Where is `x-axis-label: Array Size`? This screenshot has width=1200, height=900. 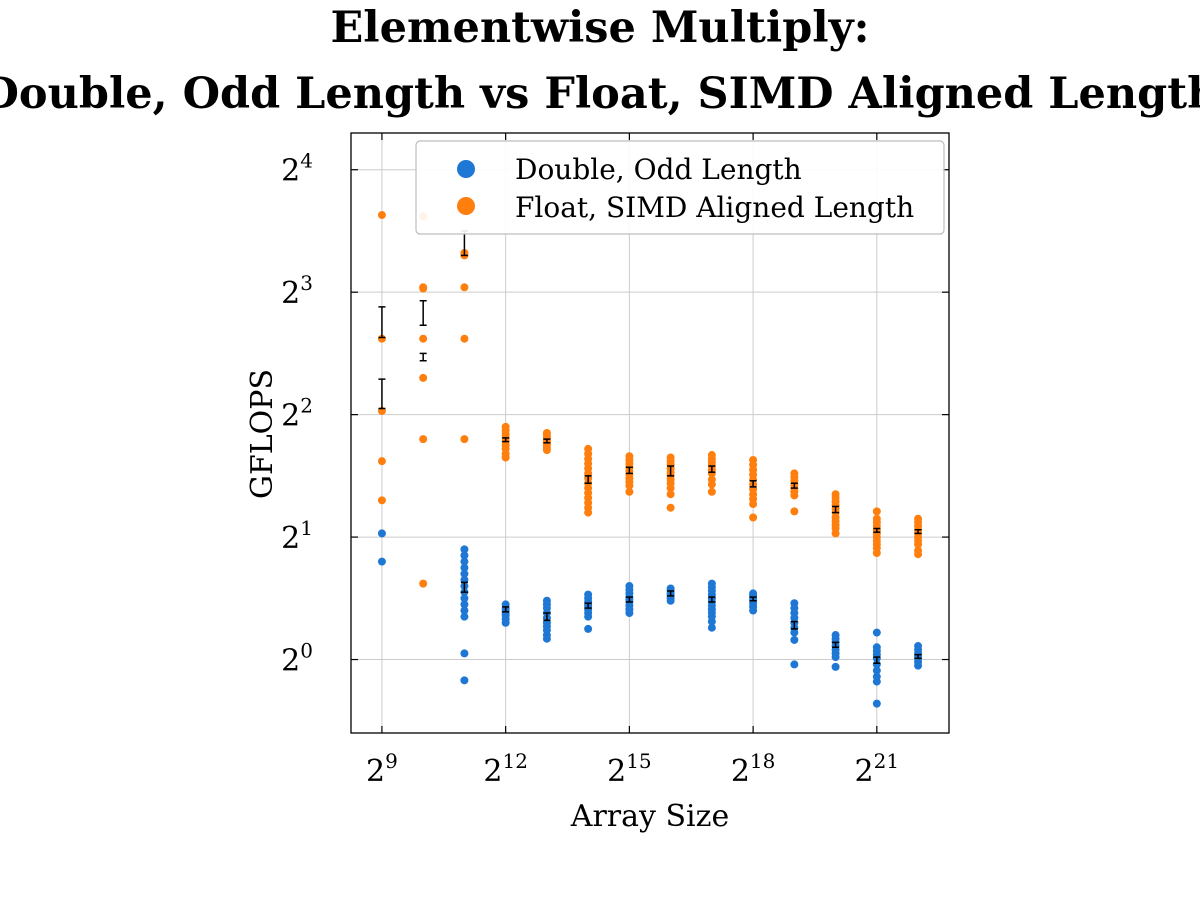
x-axis-label: Array Size is located at coordinates (649, 816).